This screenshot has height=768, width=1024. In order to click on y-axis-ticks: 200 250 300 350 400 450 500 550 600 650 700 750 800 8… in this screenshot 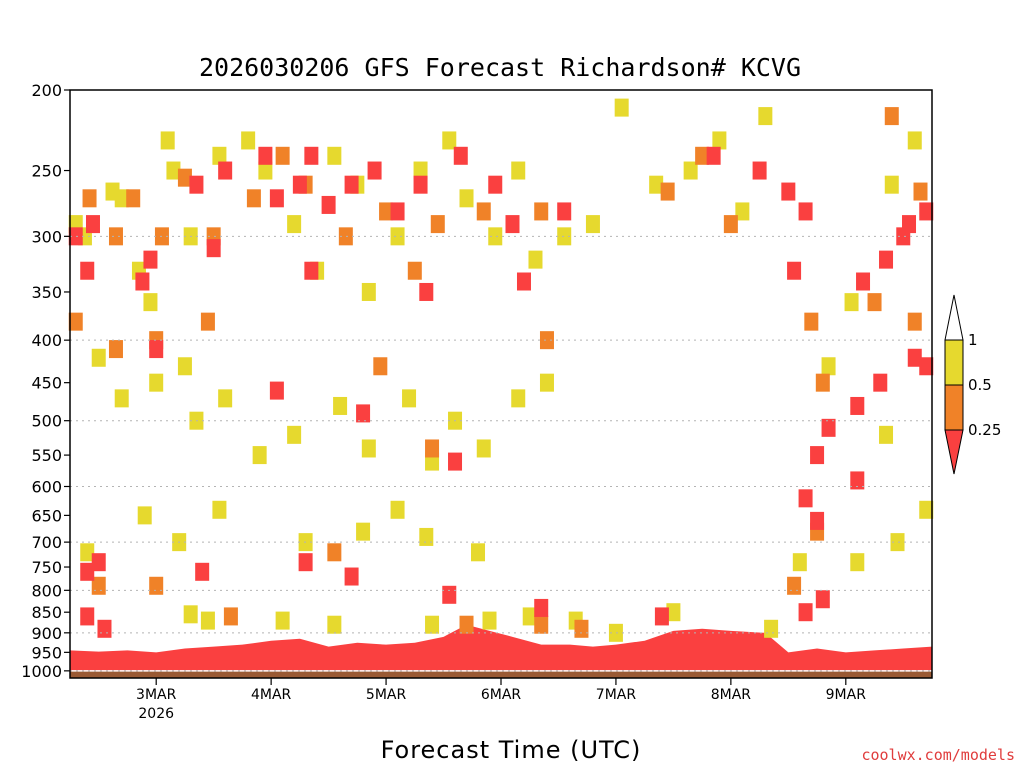, I will do `click(45, 381)`.